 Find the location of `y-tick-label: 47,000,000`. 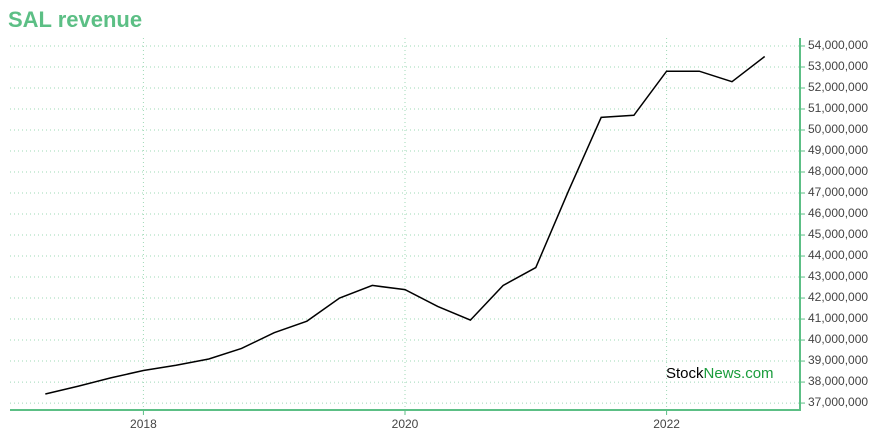

y-tick-label: 47,000,000 is located at coordinates (838, 192).